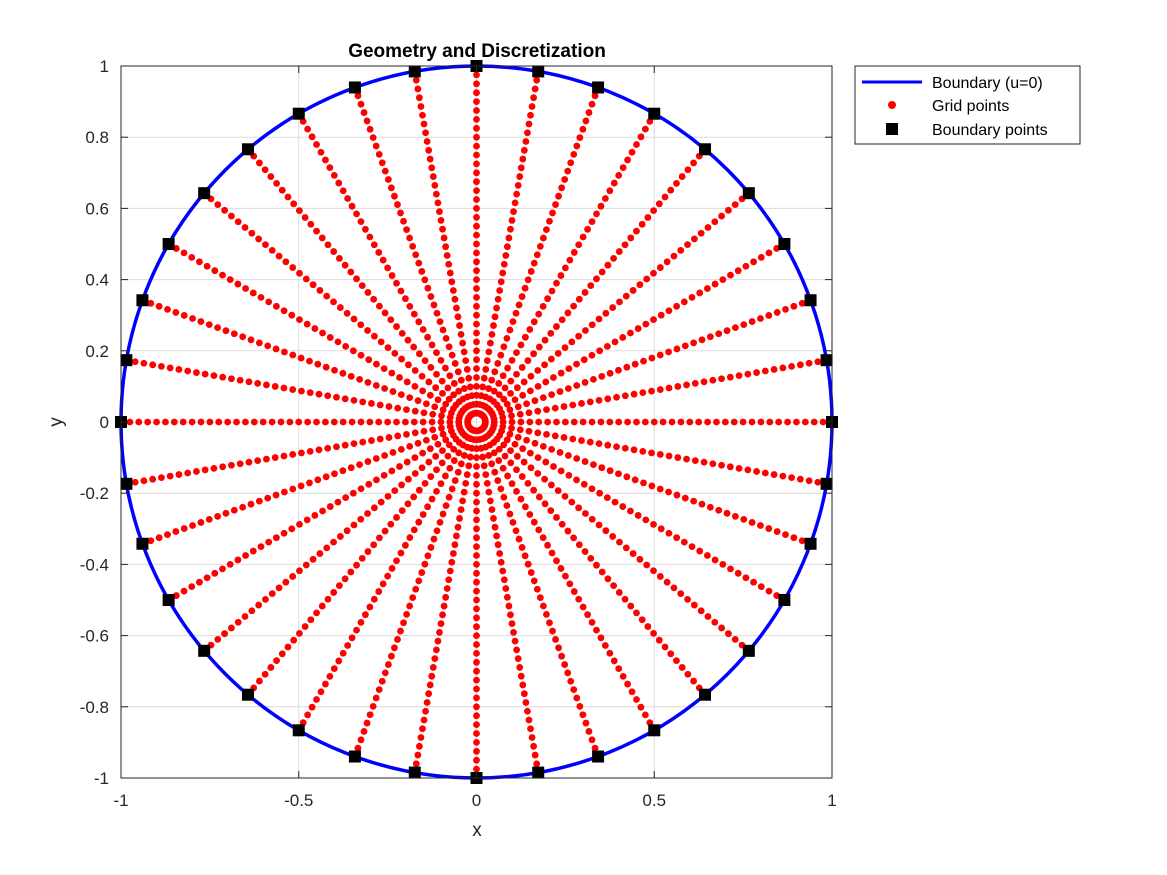  I want to click on y-tick-label: 0, so click(104, 422).